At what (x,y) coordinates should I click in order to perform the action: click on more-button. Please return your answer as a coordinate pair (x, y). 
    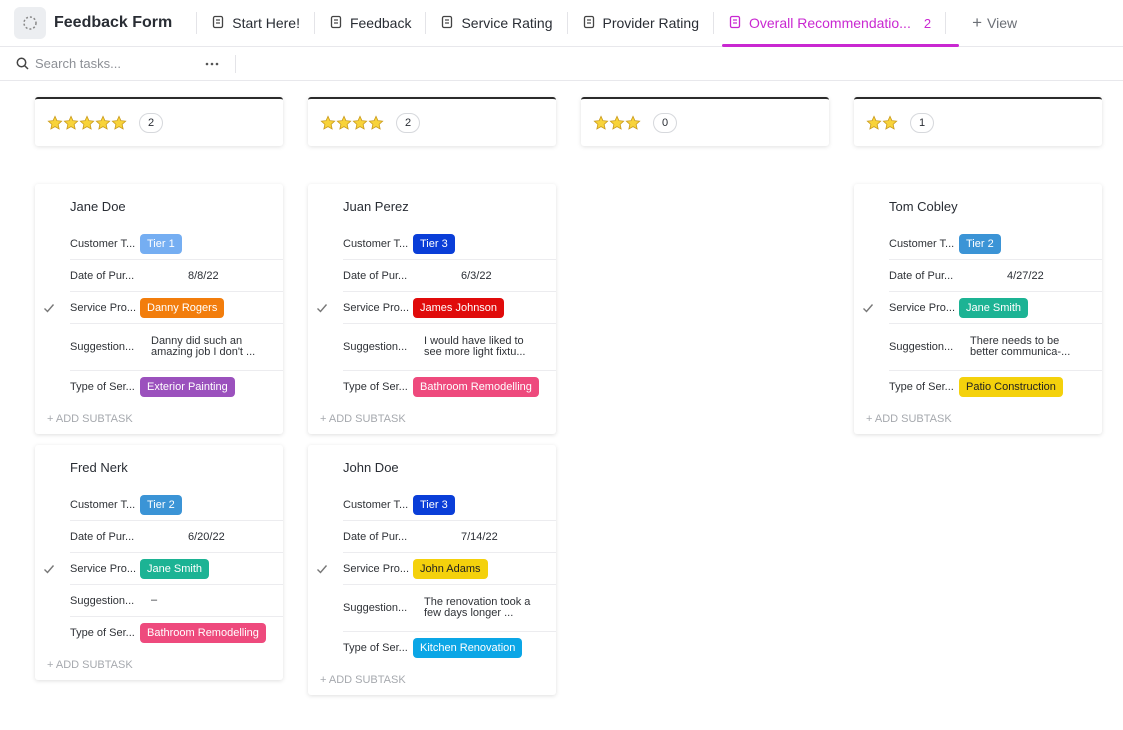
    Looking at the image, I should click on (212, 64).